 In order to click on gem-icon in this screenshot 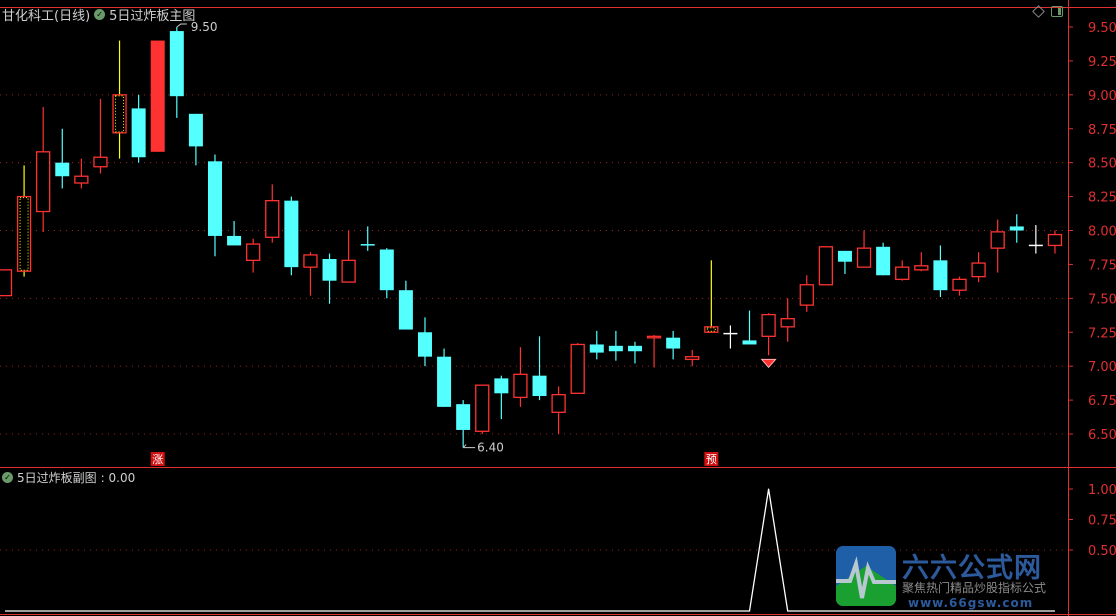, I will do `click(768, 363)`.